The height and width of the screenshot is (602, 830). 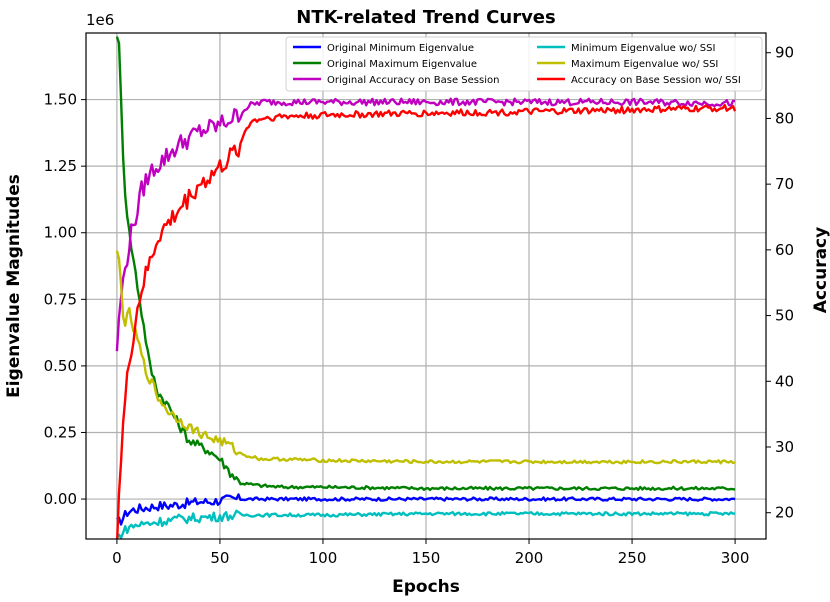 I want to click on x-tick-label: 50, so click(x=219, y=558).